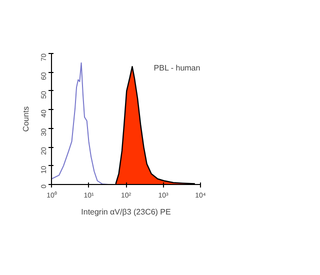  What do you see at coordinates (26, 119) in the screenshot?
I see `y-axis-title: Counts` at bounding box center [26, 119].